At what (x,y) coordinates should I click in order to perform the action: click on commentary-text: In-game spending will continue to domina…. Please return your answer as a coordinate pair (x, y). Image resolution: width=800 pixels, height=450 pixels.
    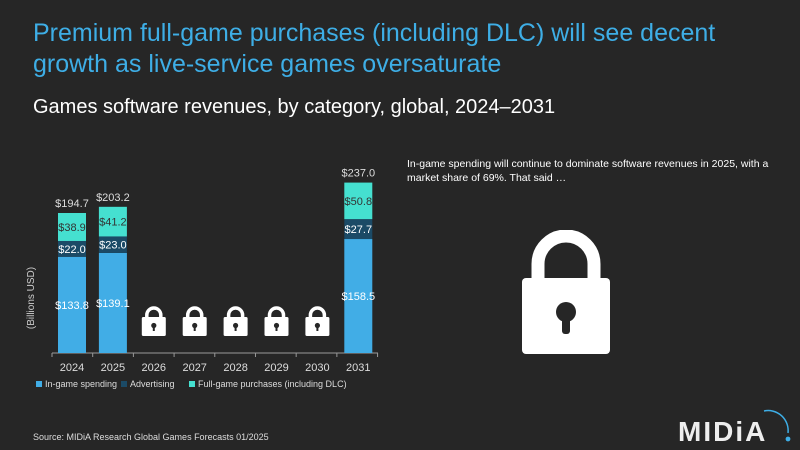
    Looking at the image, I should click on (588, 171).